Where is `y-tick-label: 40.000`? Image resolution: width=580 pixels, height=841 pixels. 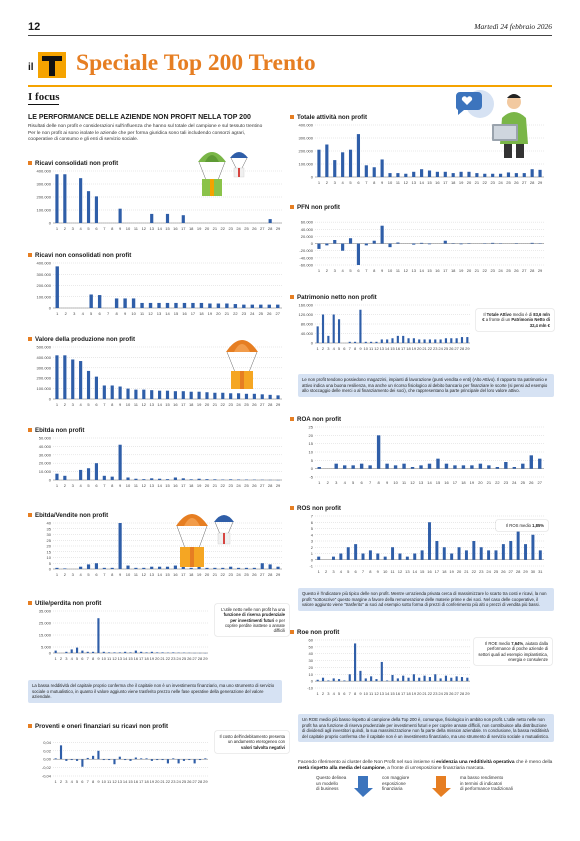
y-tick-label: 40.000 is located at coordinates (45, 446).